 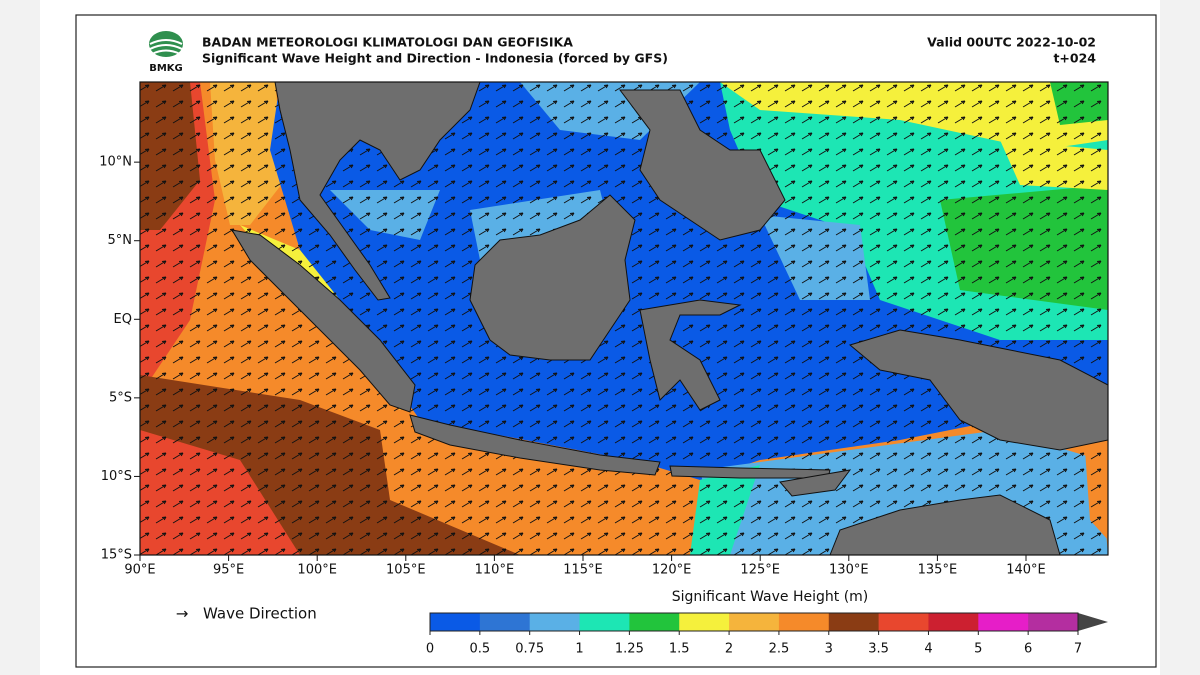 I want to click on lon-label: 100°E, so click(x=317, y=570).